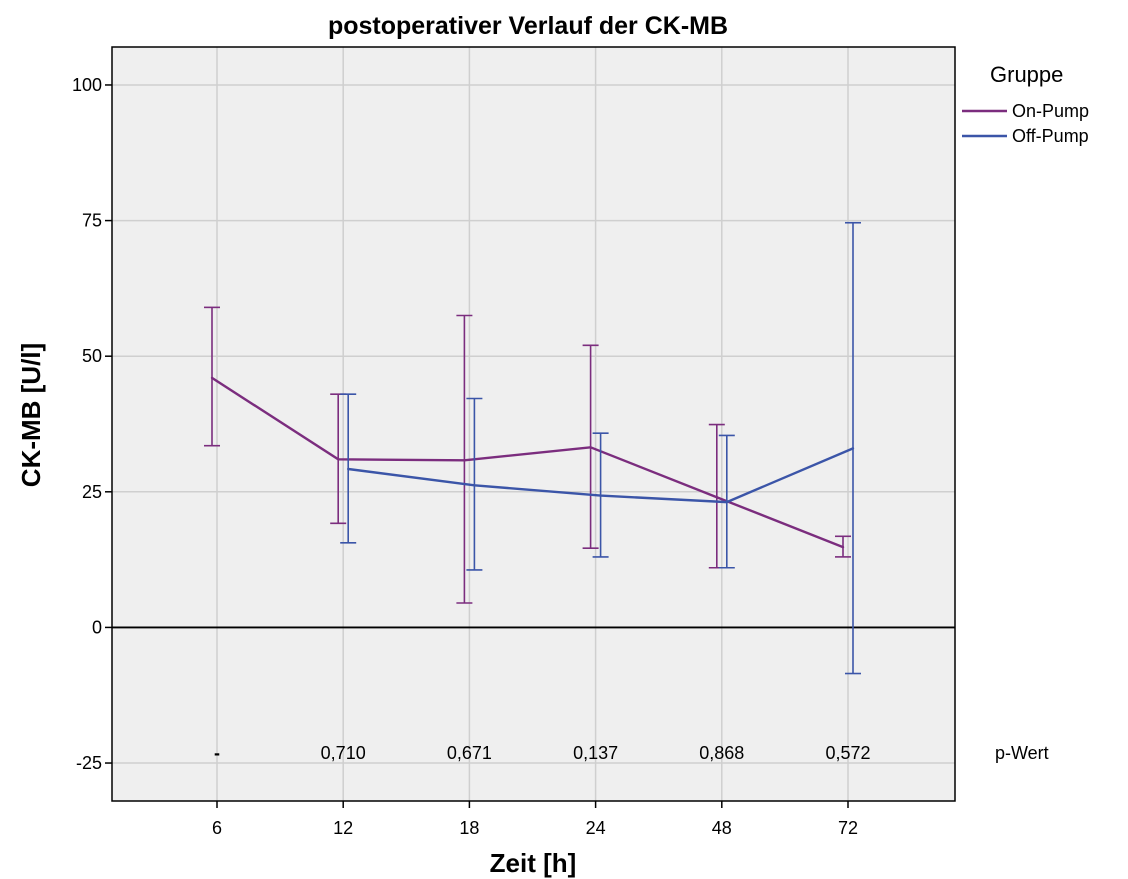  What do you see at coordinates (848, 828) in the screenshot?
I see `x-tick-label: 72` at bounding box center [848, 828].